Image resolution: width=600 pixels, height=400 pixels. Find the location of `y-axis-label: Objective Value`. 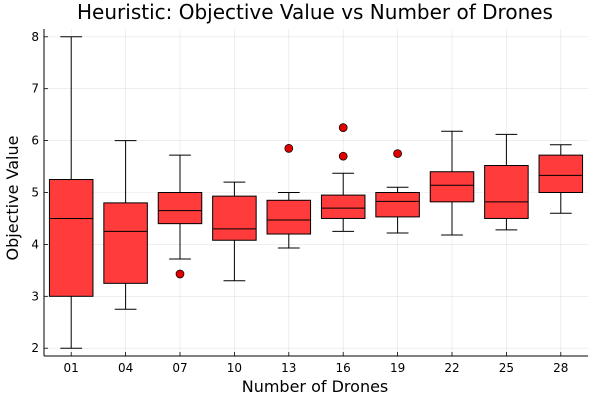

y-axis-label: Objective Value is located at coordinates (12, 198).